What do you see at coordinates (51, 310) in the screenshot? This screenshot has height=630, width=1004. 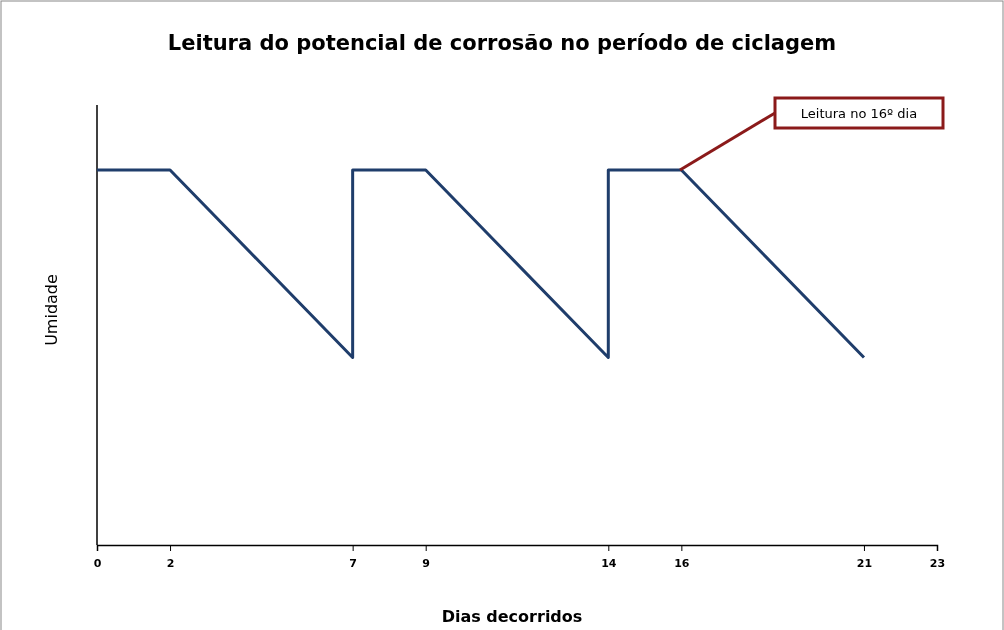 I see `y-axis-title: Umidade` at bounding box center [51, 310].